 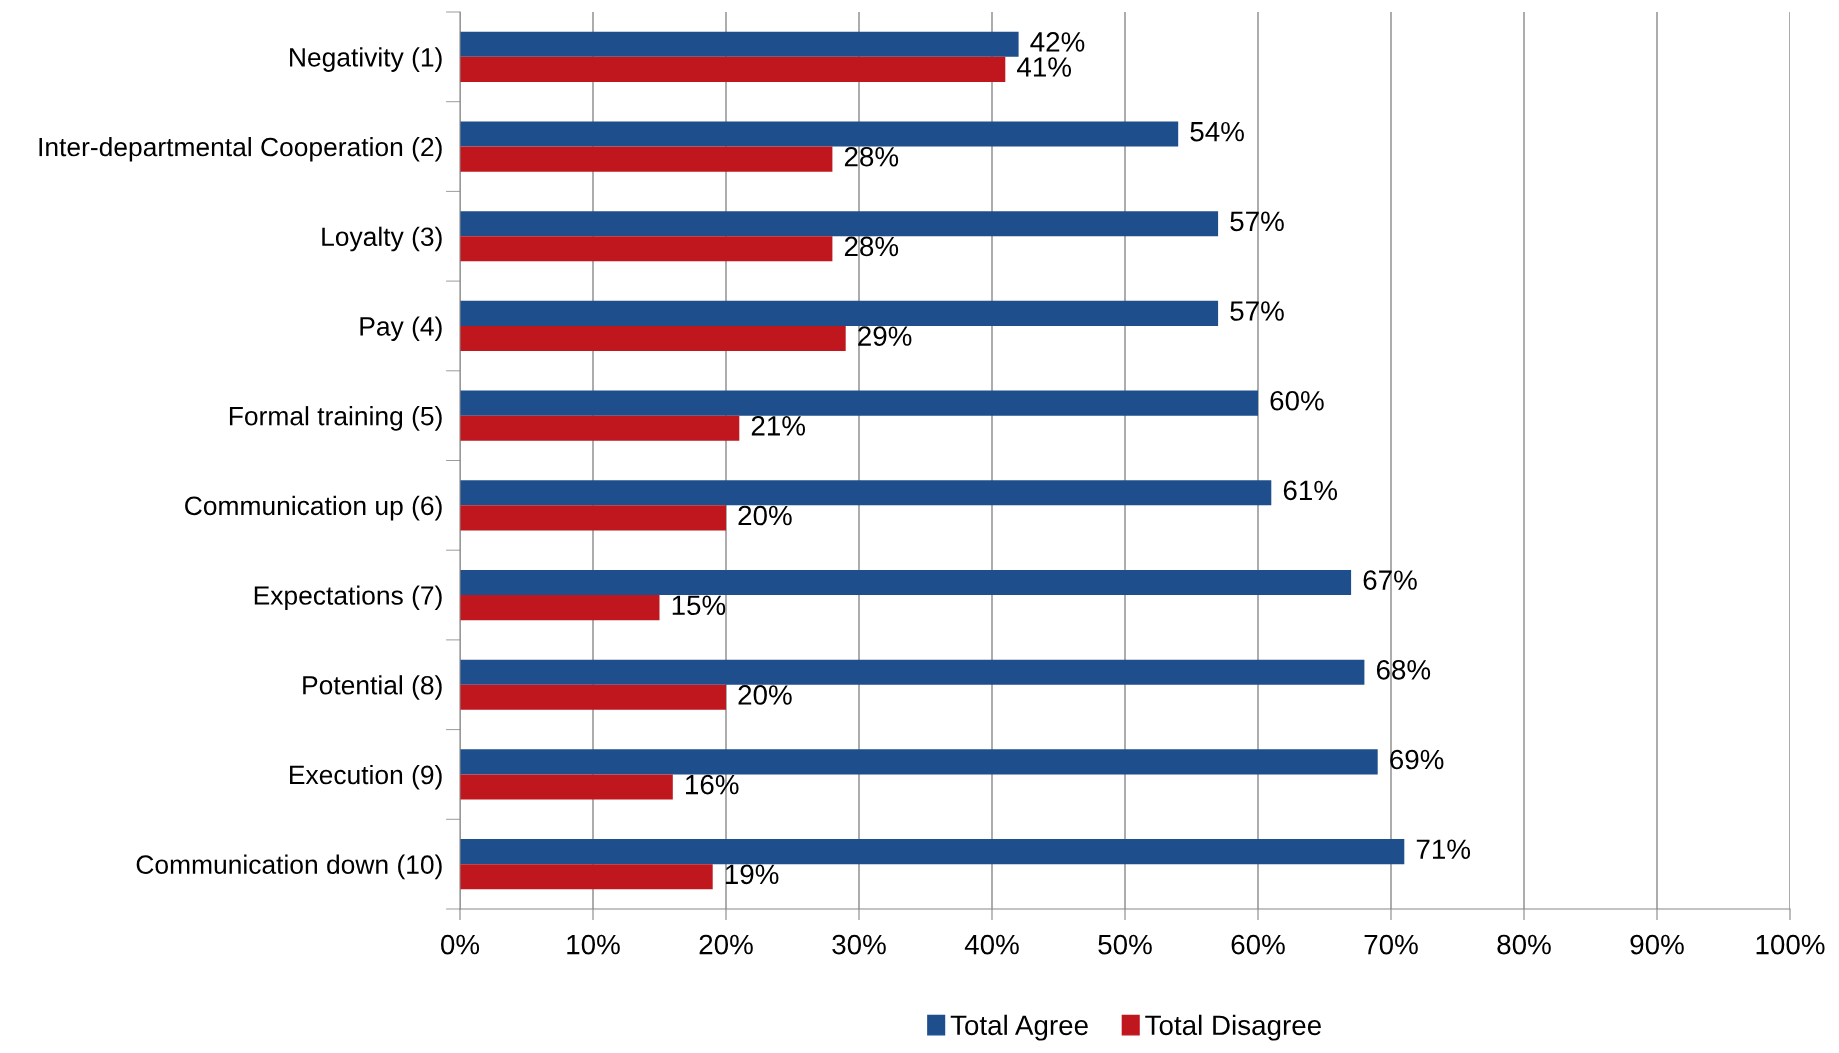 What do you see at coordinates (1790, 944) in the screenshot?
I see `x-tick-label: 100%` at bounding box center [1790, 944].